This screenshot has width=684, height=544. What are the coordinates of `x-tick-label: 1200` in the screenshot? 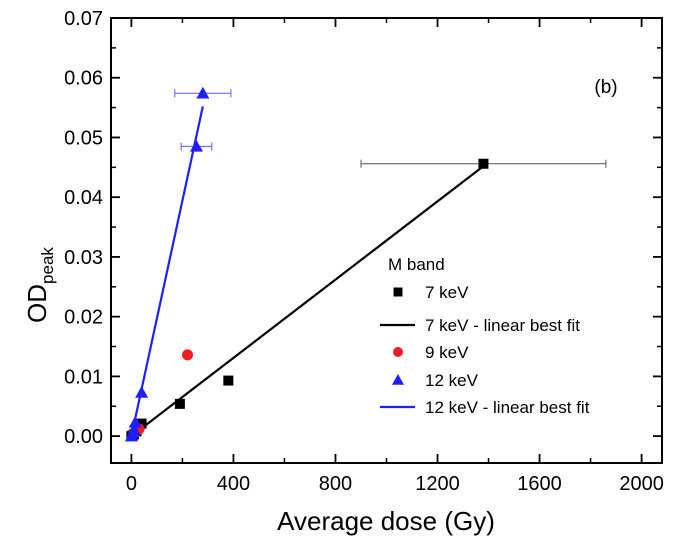 It's located at (437, 484).